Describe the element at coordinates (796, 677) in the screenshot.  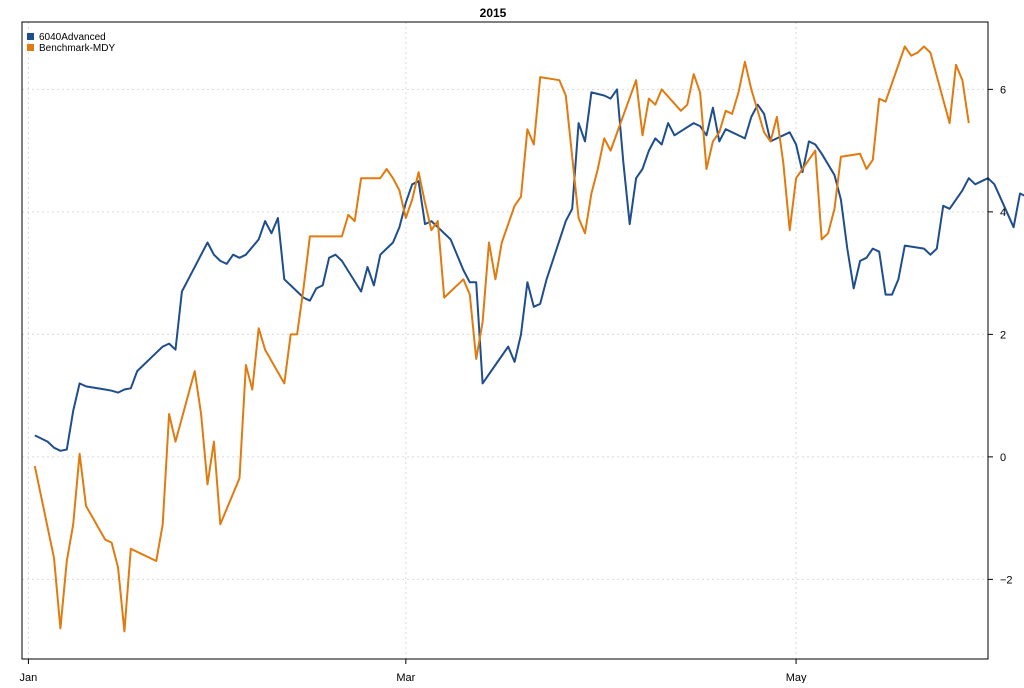
I see `x-tick-label: May` at that location.